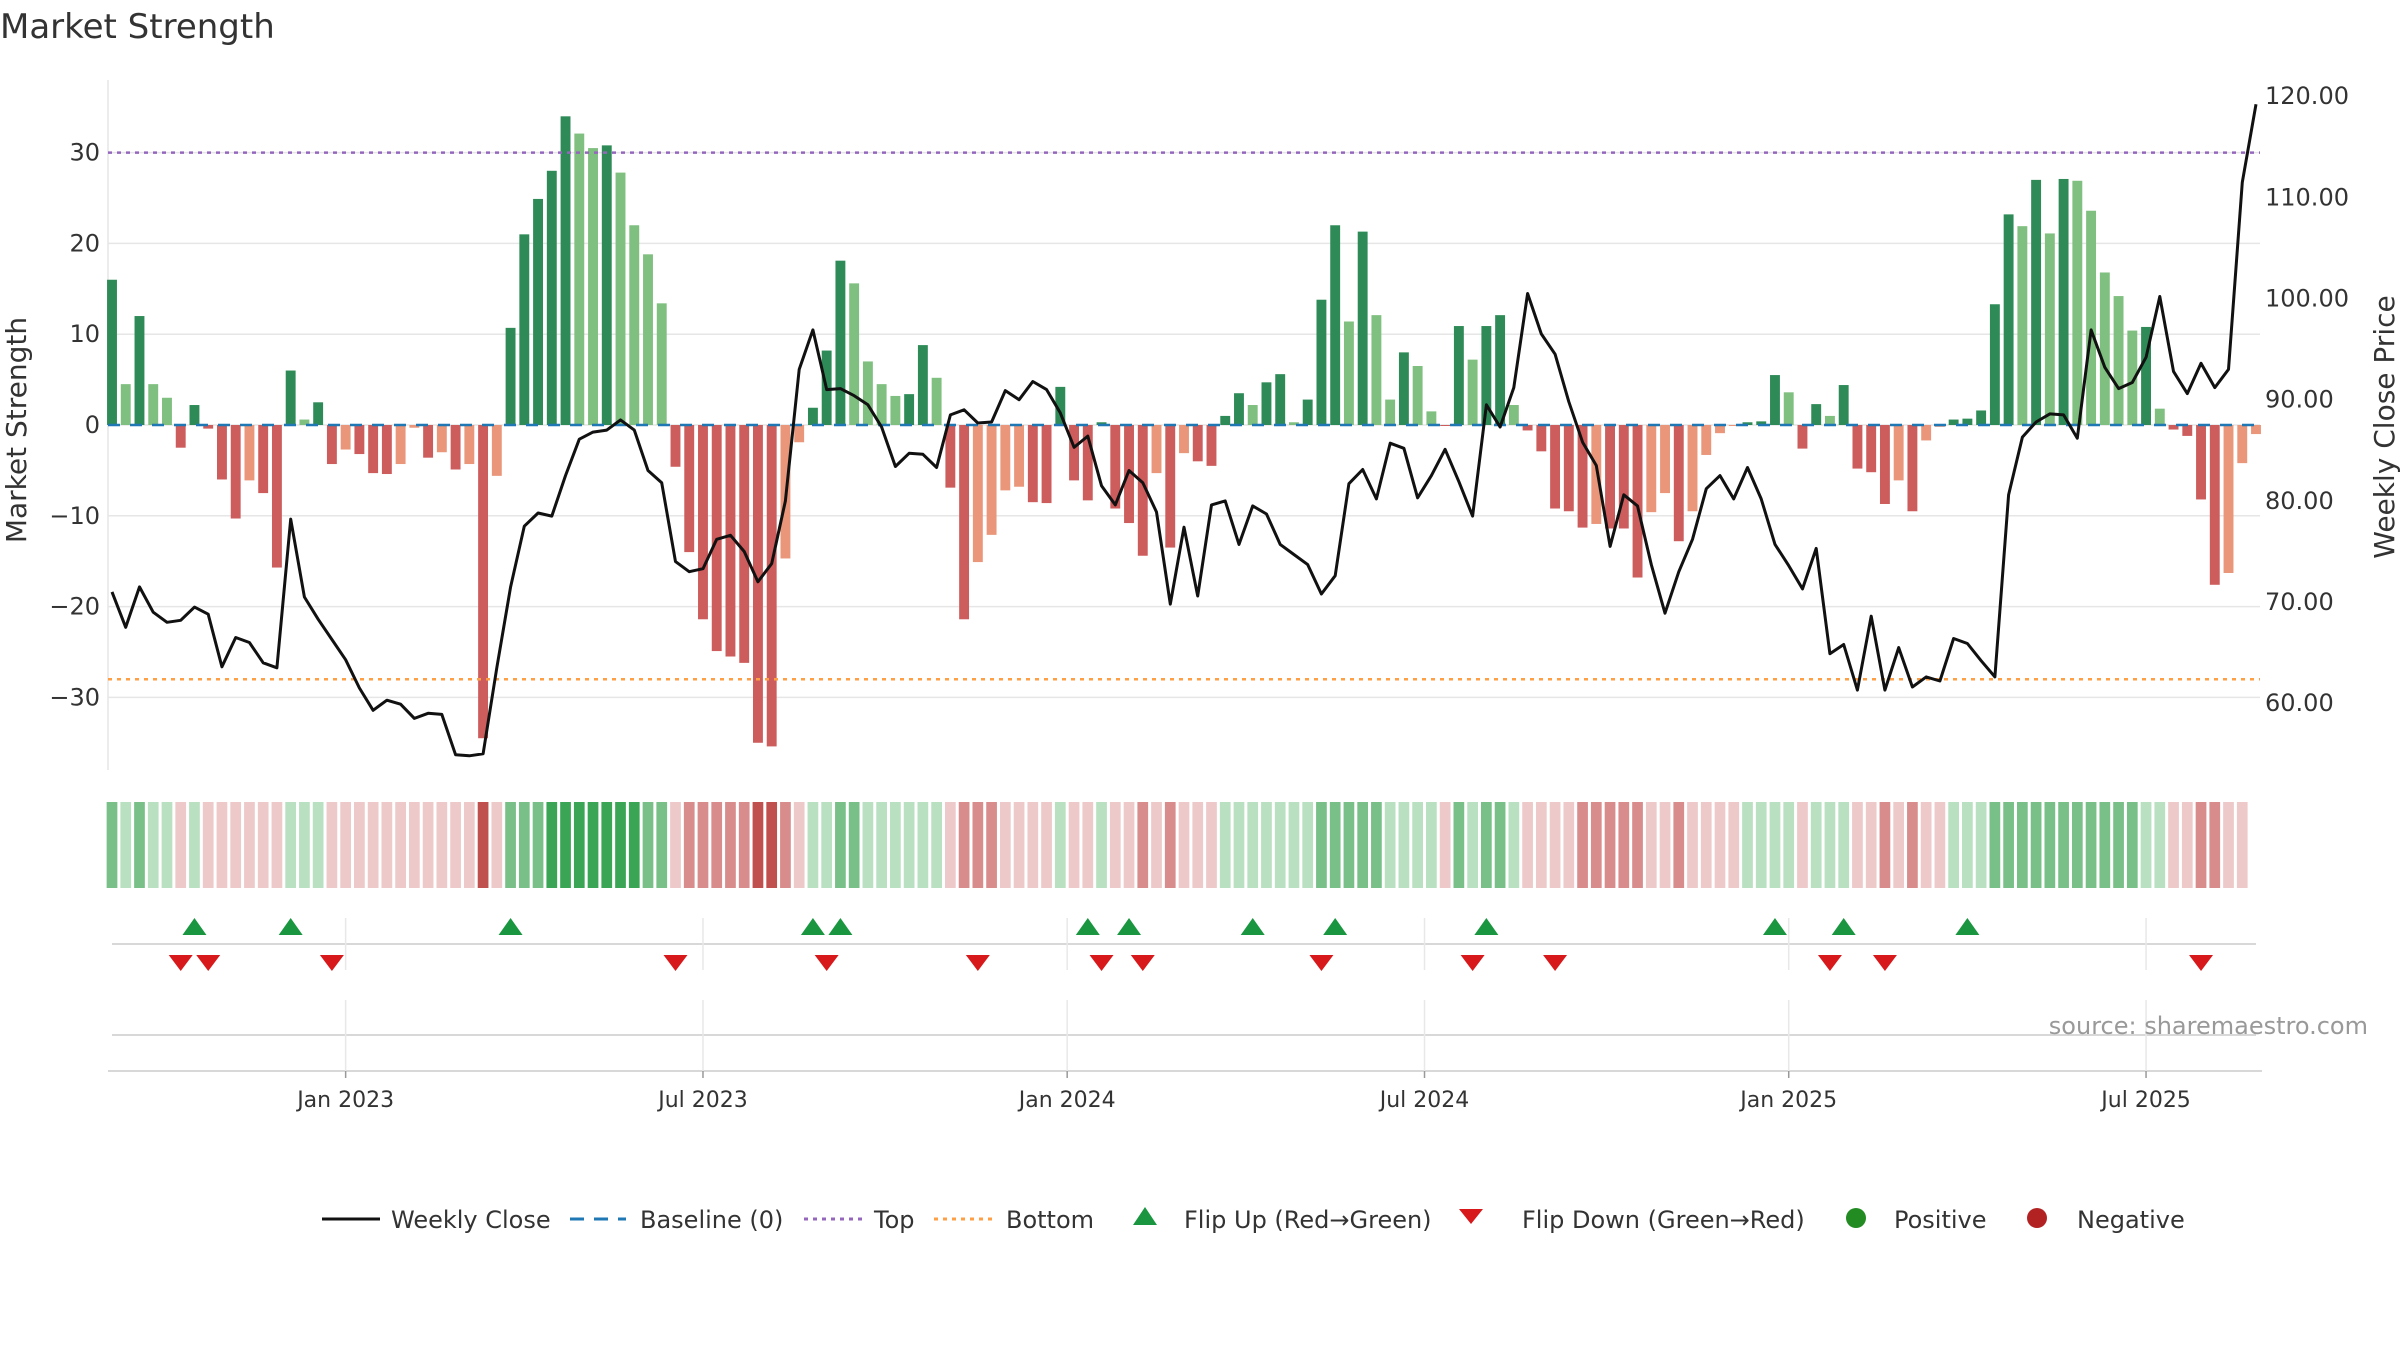 The image size is (2400, 1350). Describe the element at coordinates (344, 1100) in the screenshot. I see `x-tick-label: Jan 2023` at that location.